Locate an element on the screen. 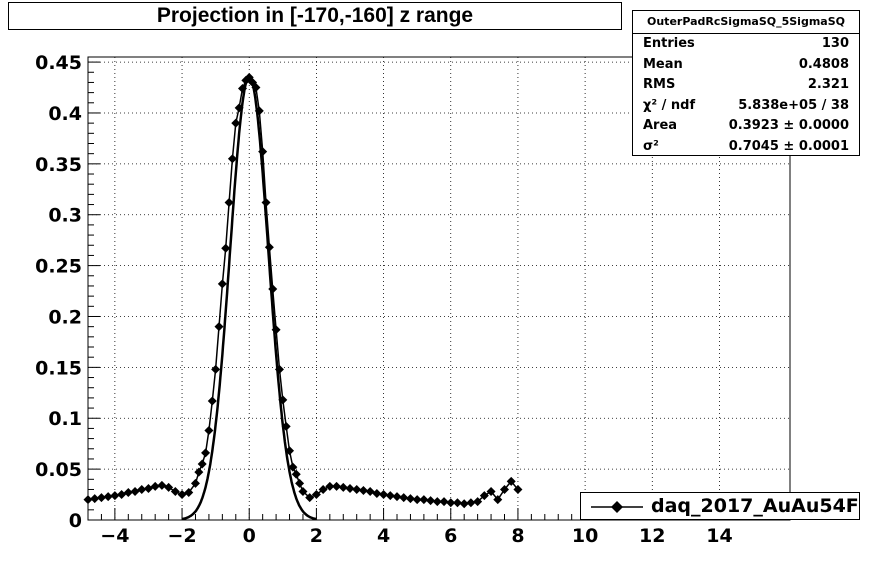 This screenshot has height=578, width=878. stats-value: 130 is located at coordinates (835, 43).